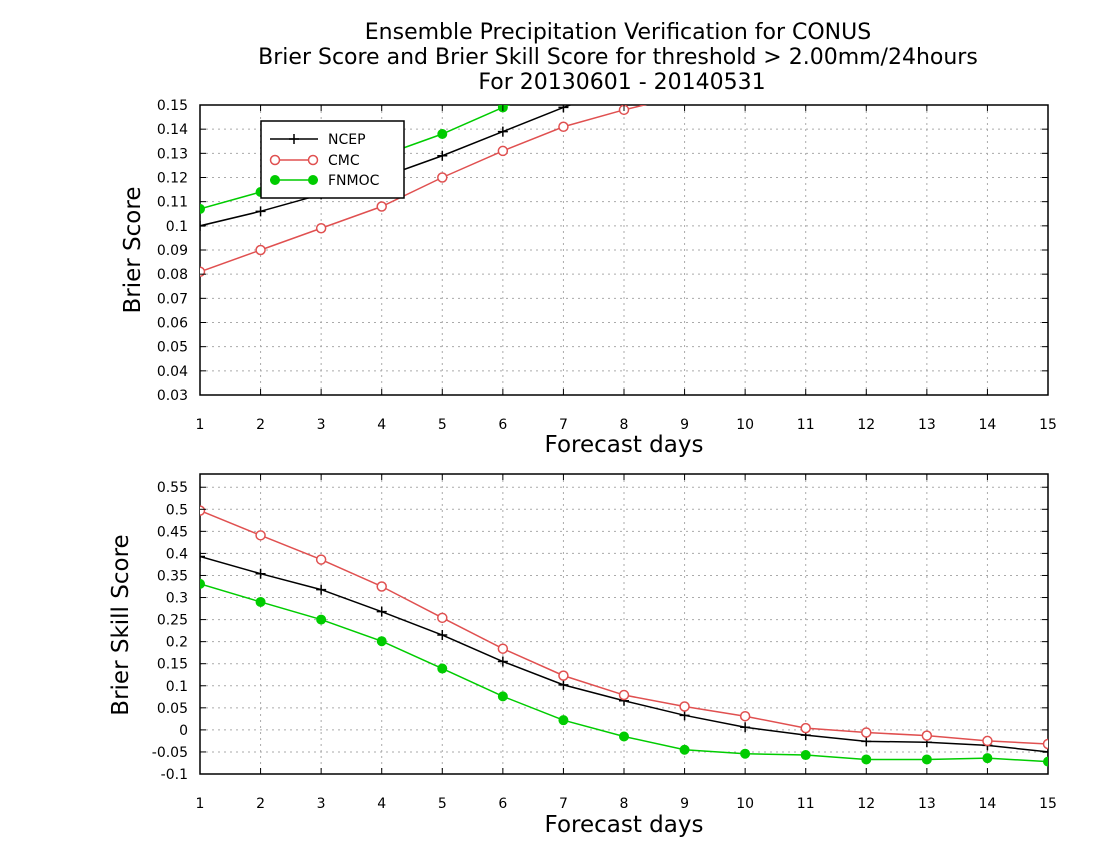  Describe the element at coordinates (321, 804) in the screenshot. I see `brier-skill-score-x-tick-label: 3` at that location.